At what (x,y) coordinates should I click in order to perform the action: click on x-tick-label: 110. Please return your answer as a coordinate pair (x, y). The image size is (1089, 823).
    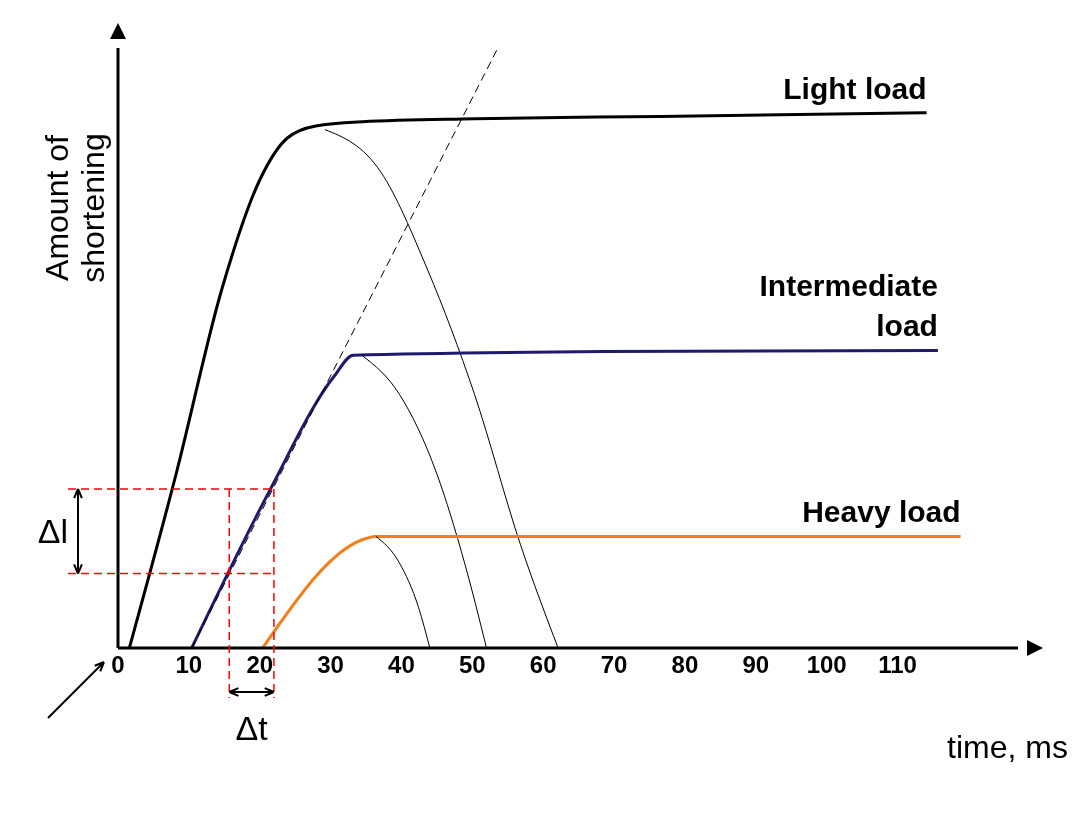
    Looking at the image, I should click on (897, 665).